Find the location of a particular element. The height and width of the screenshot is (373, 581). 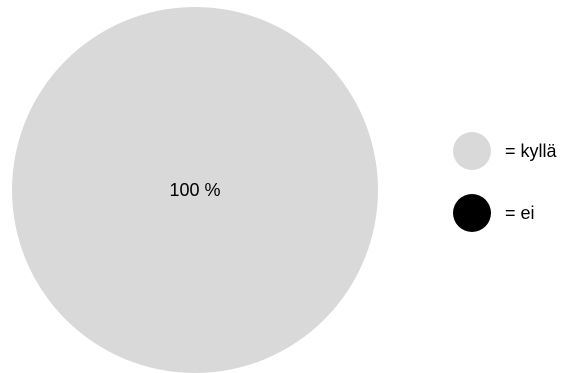

legend: = kyllä = ei is located at coordinates (505, 182).